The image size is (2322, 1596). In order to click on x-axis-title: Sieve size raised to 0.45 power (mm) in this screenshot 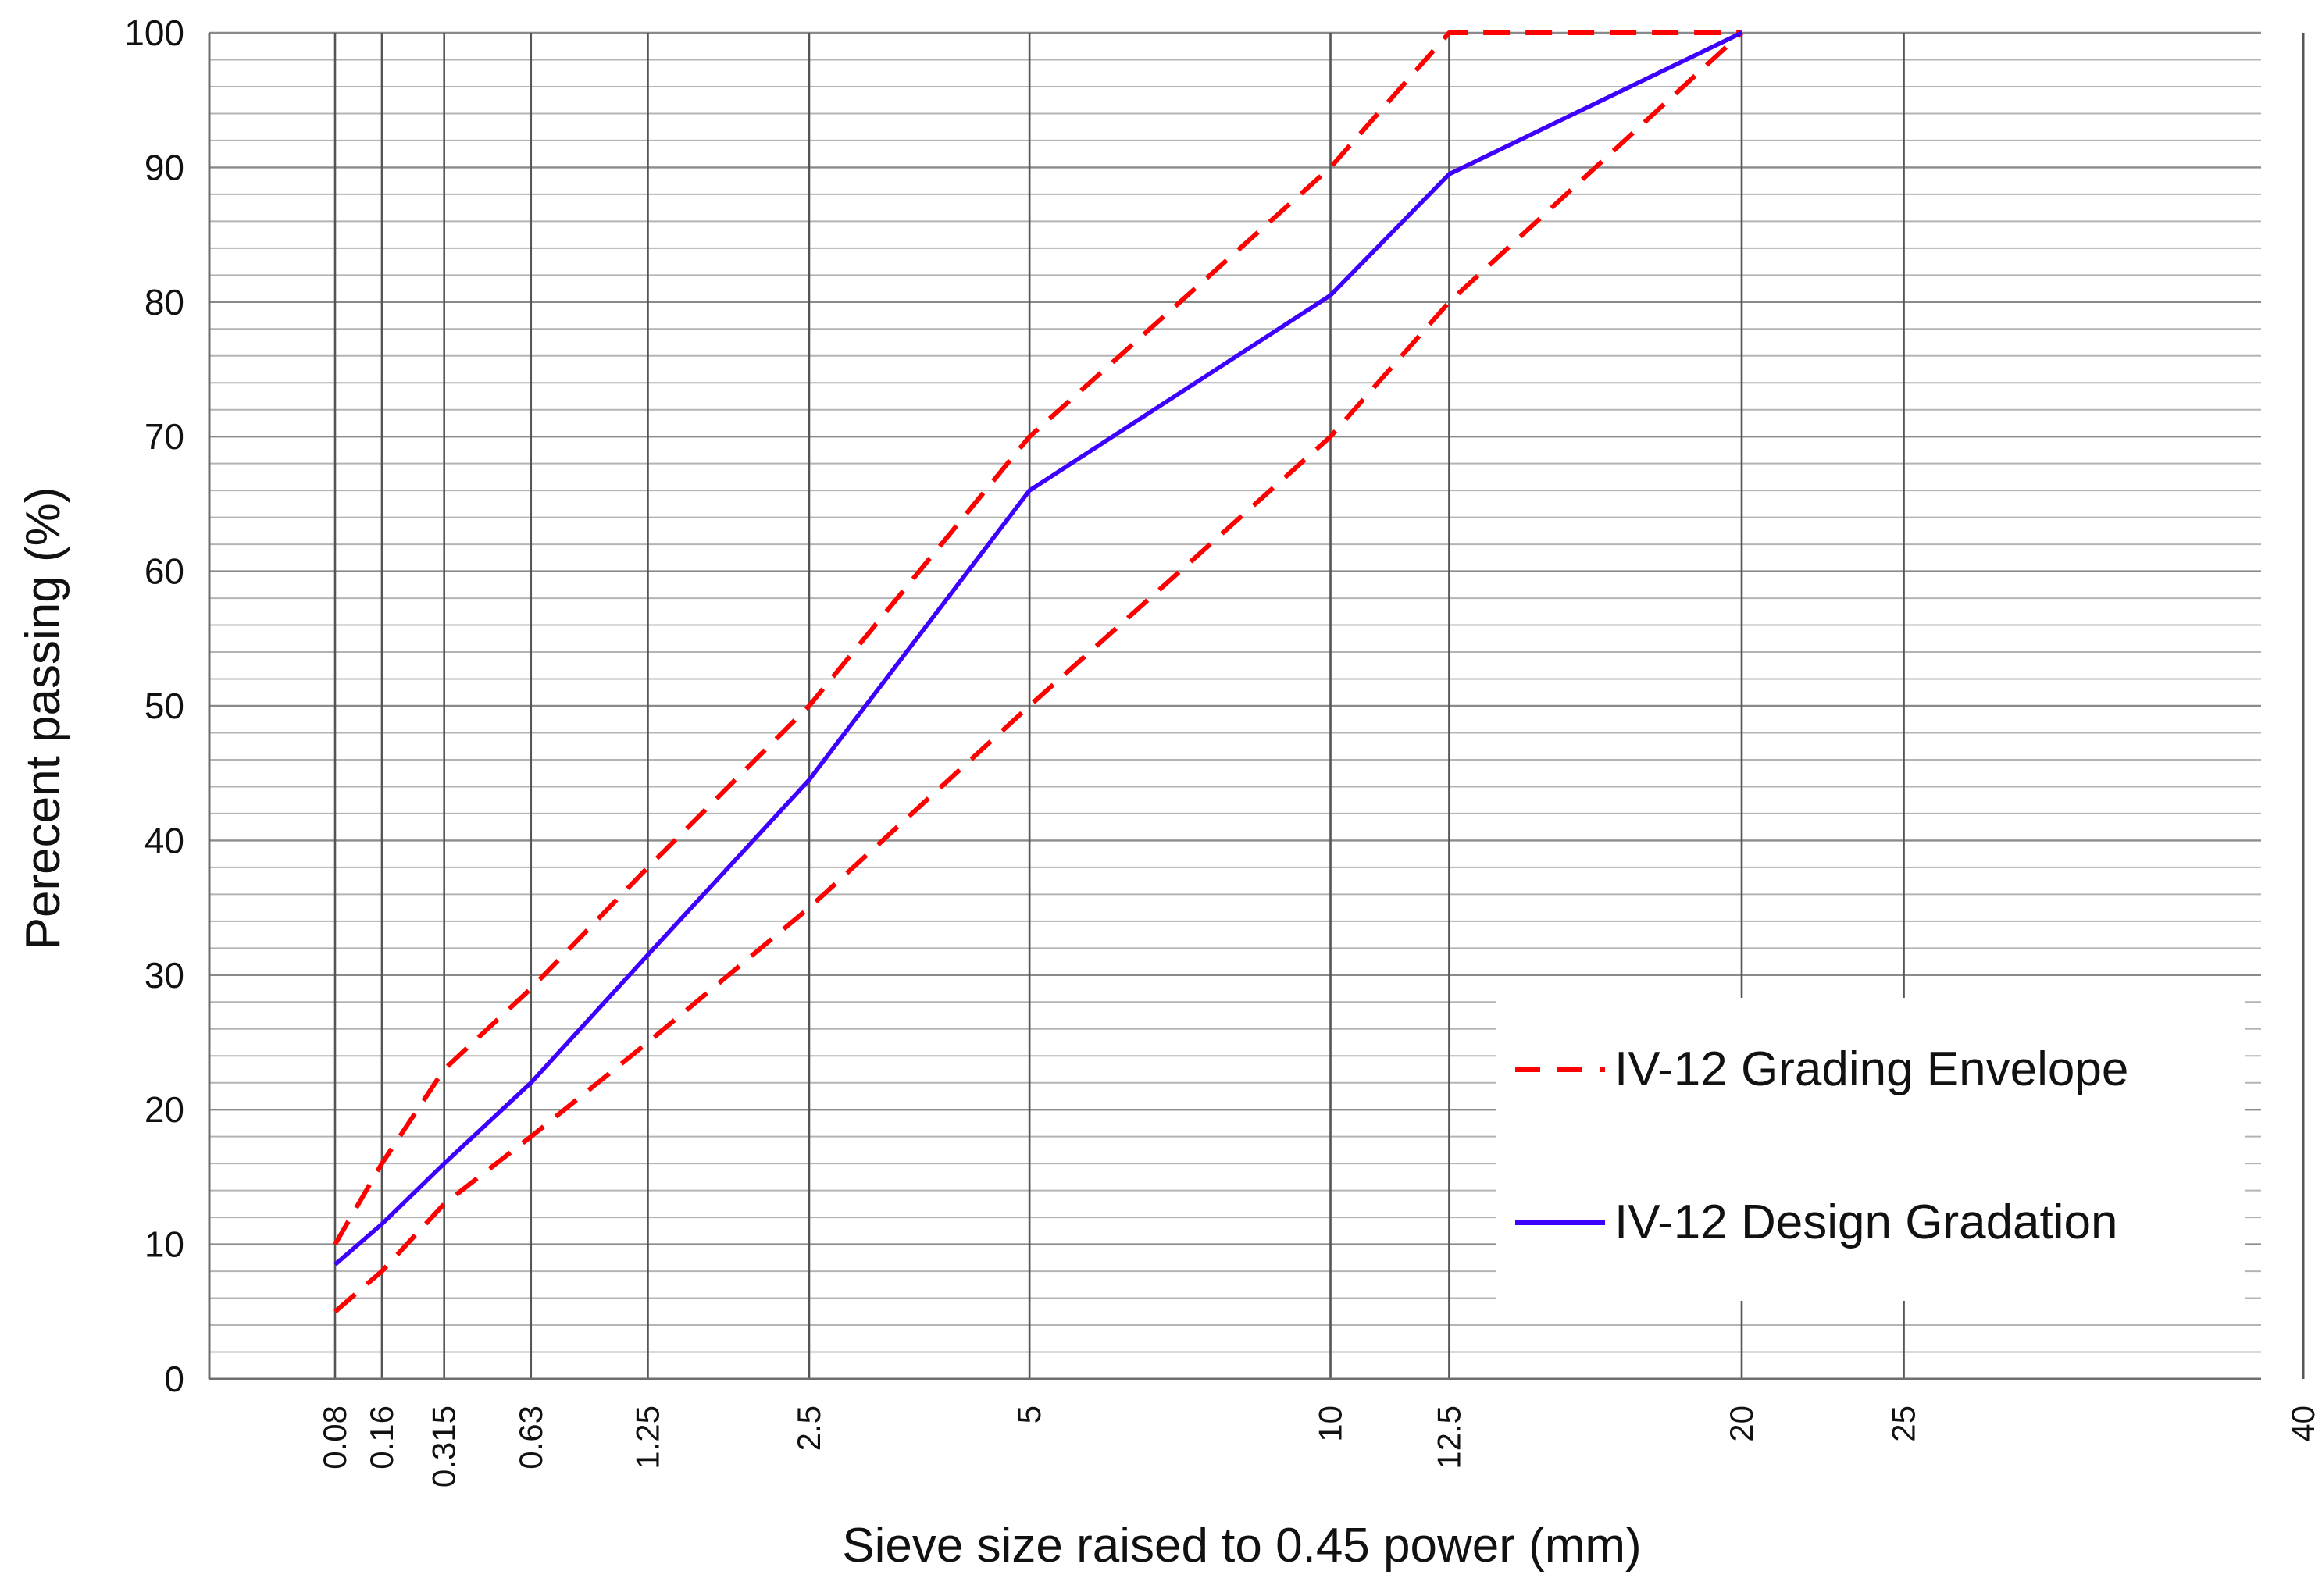, I will do `click(1241, 1546)`.